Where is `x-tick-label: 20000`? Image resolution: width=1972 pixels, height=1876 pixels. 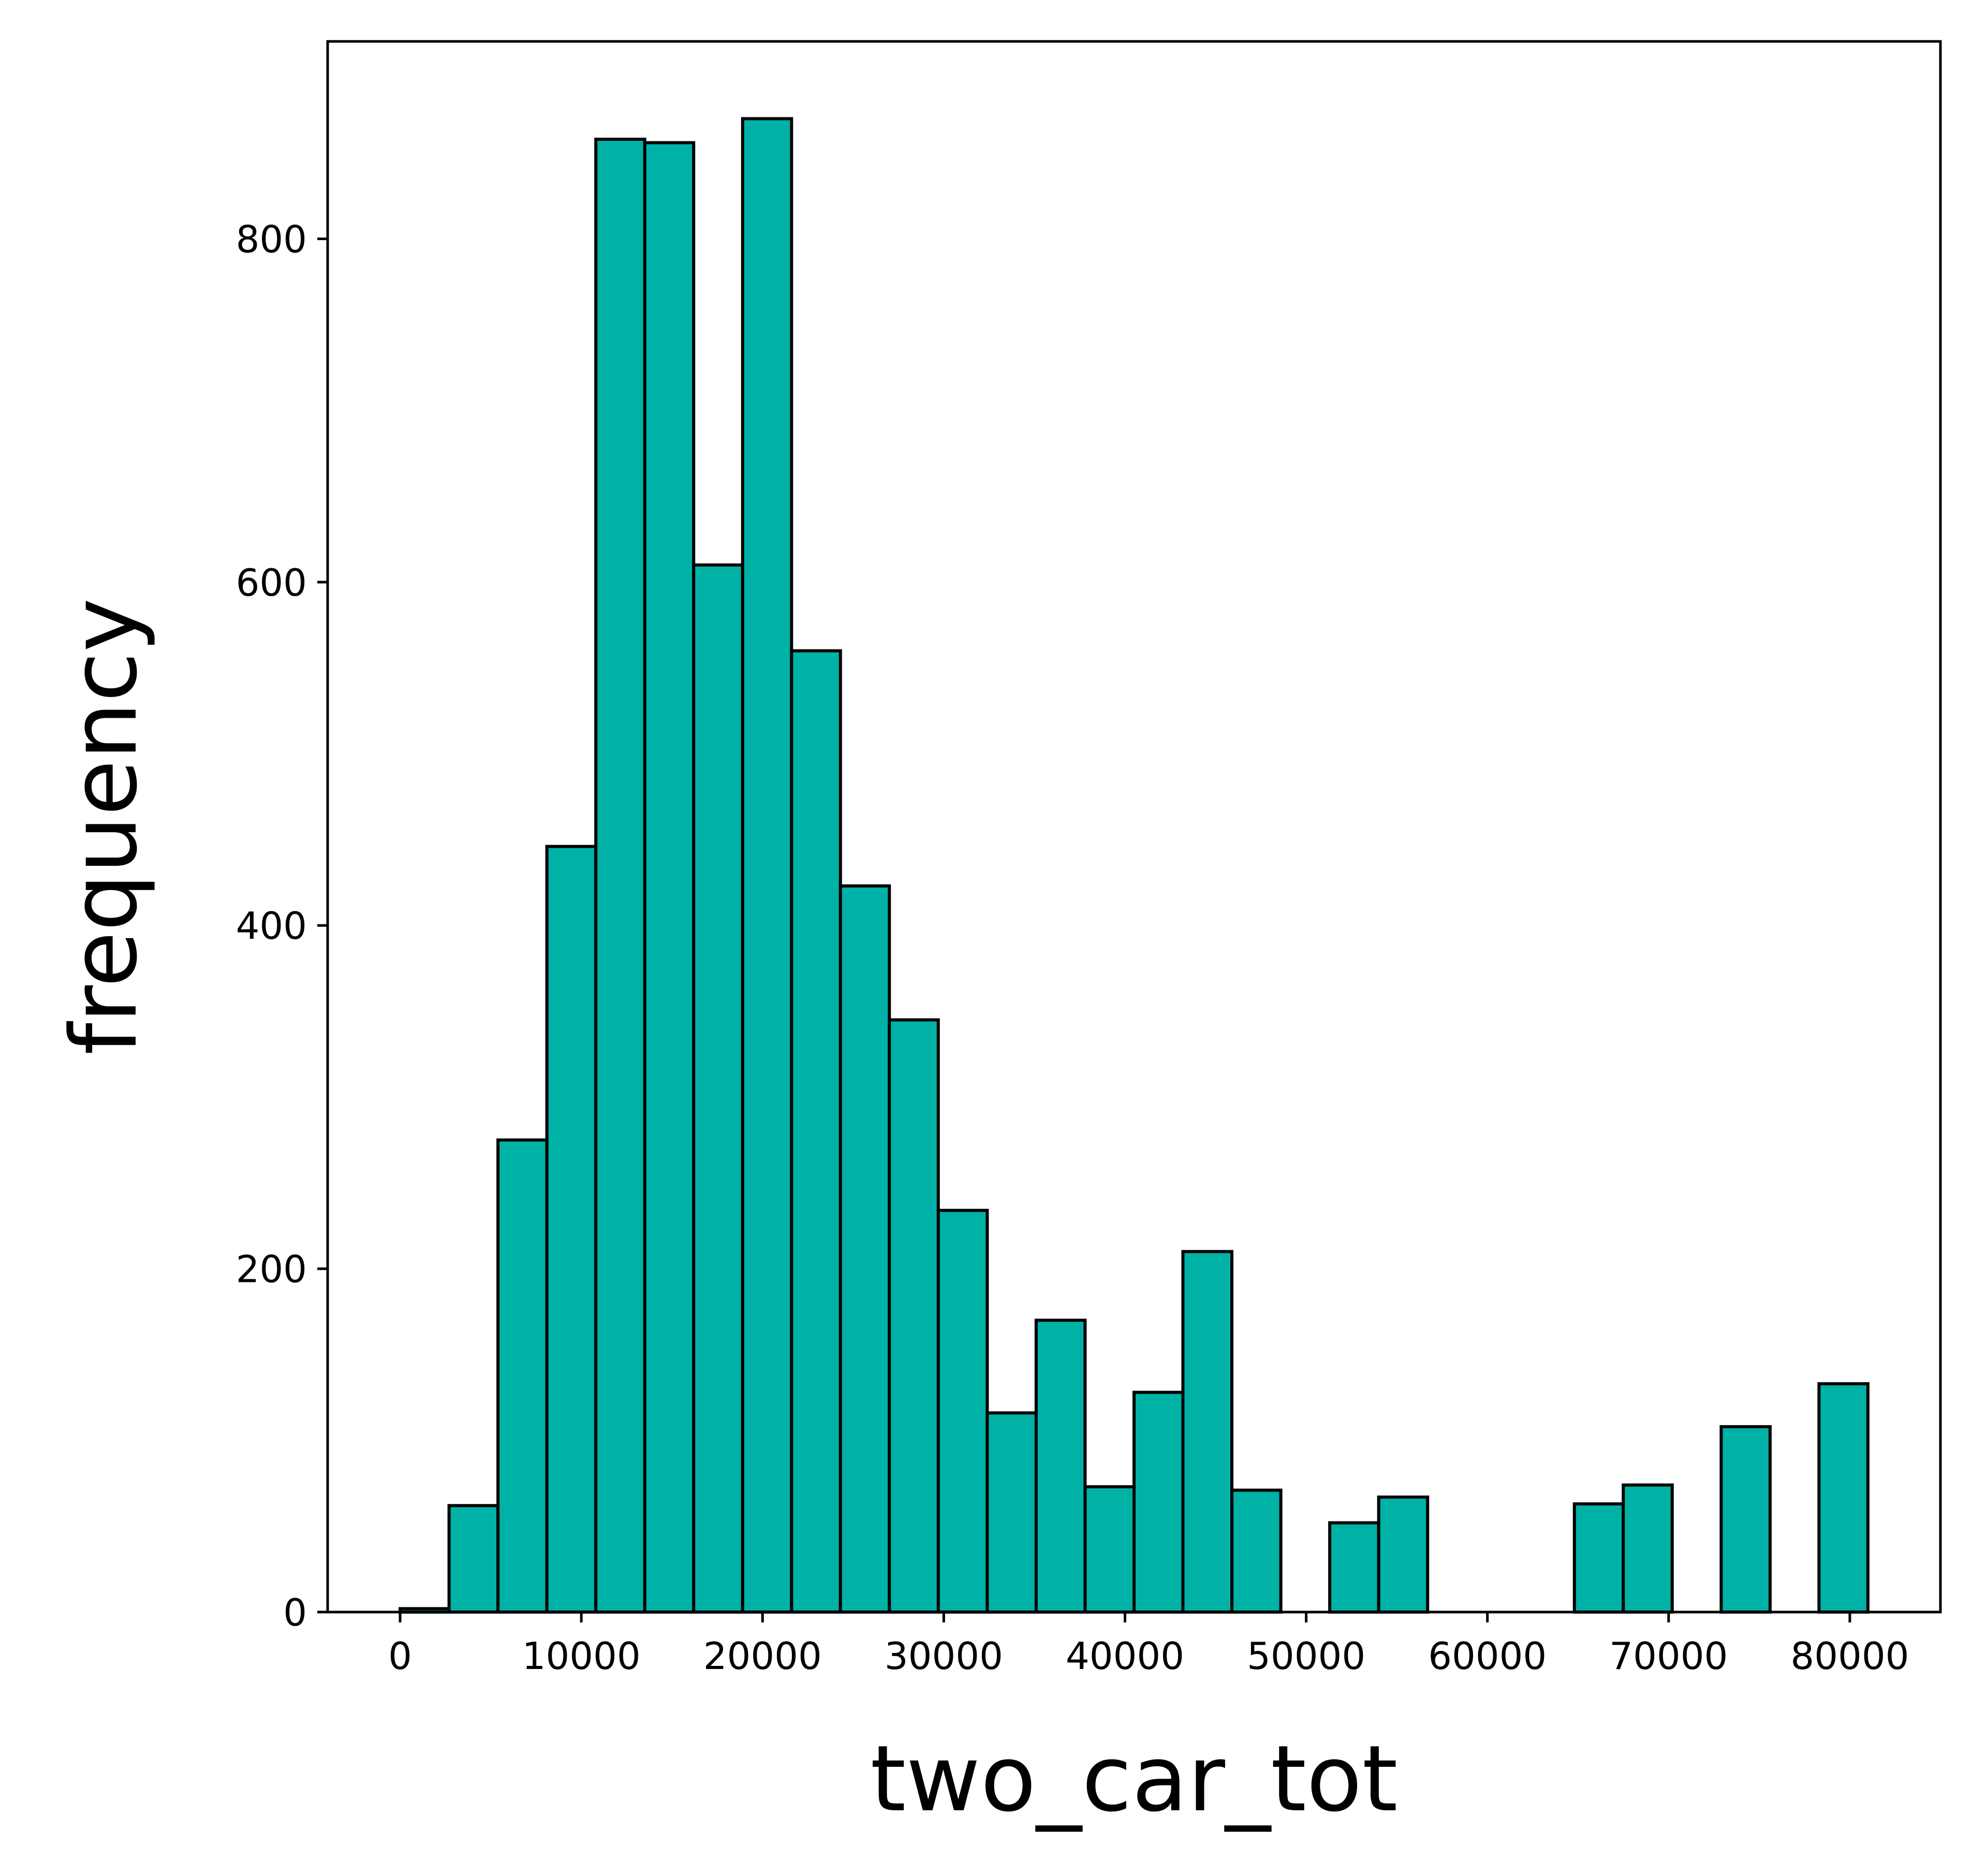
x-tick-label: 20000 is located at coordinates (762, 1656).